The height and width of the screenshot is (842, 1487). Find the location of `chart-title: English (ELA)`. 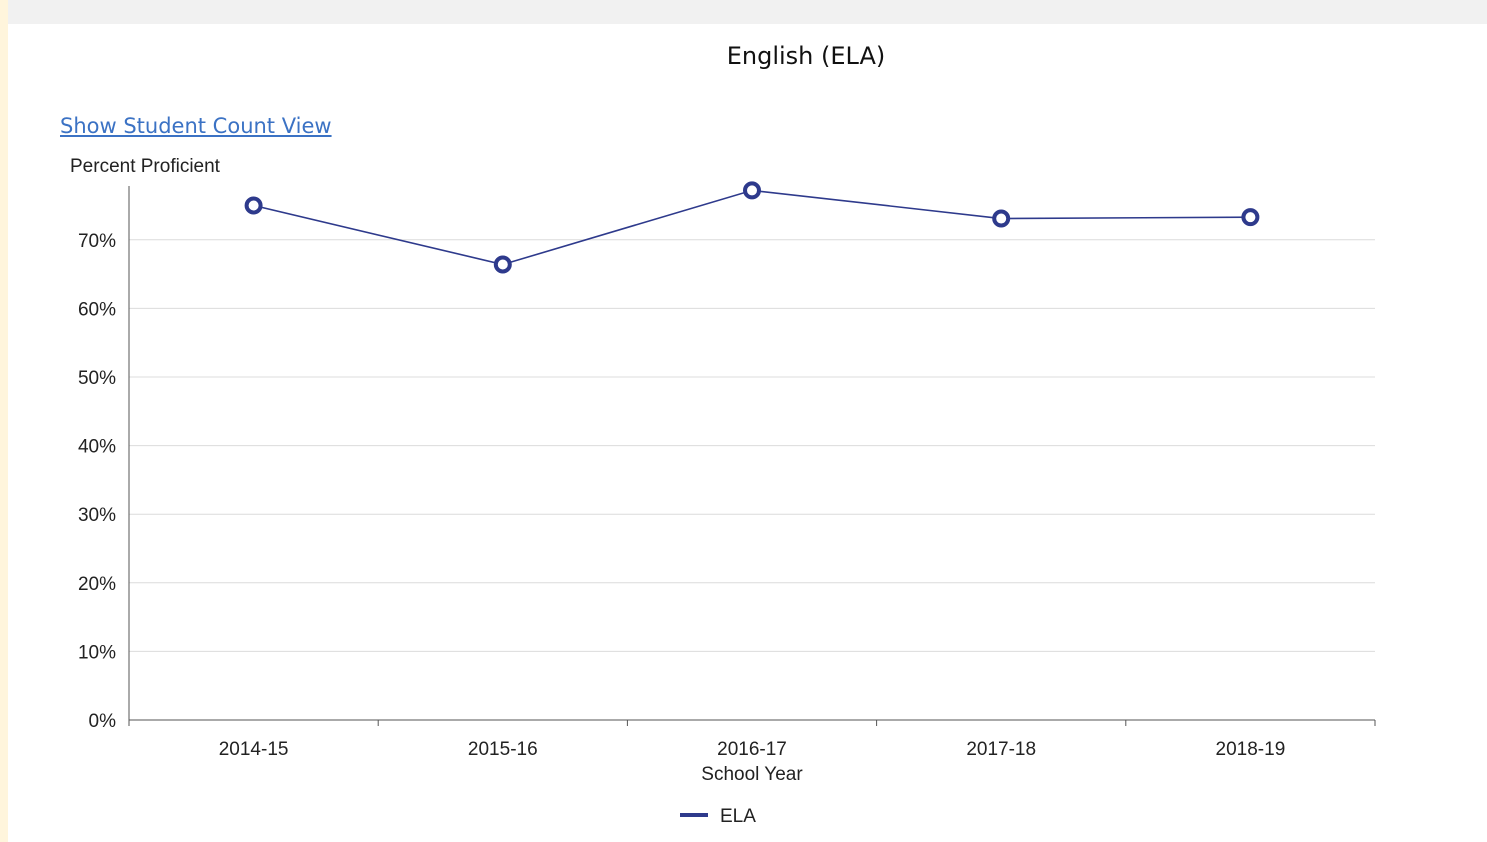

chart-title: English (ELA) is located at coordinates (806, 56).